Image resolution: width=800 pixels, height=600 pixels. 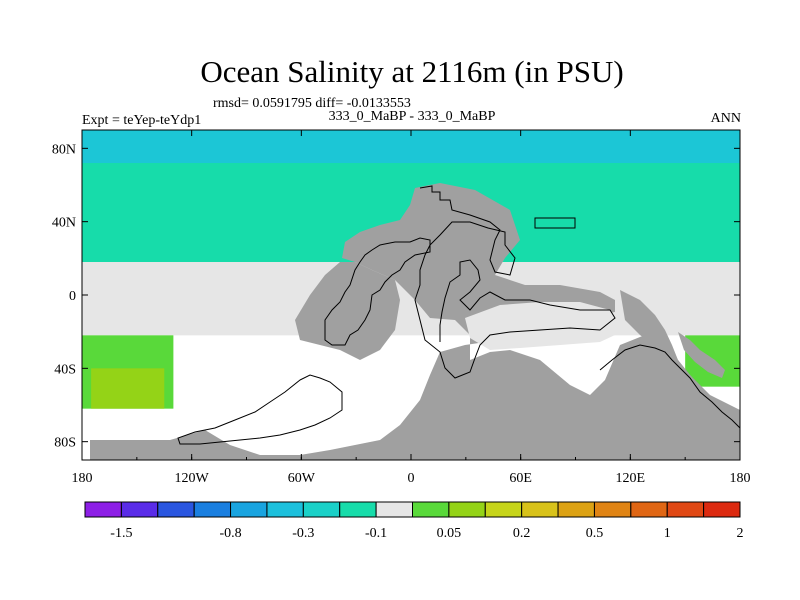 I want to click on colorbar-label: -0.1, so click(x=376, y=533).